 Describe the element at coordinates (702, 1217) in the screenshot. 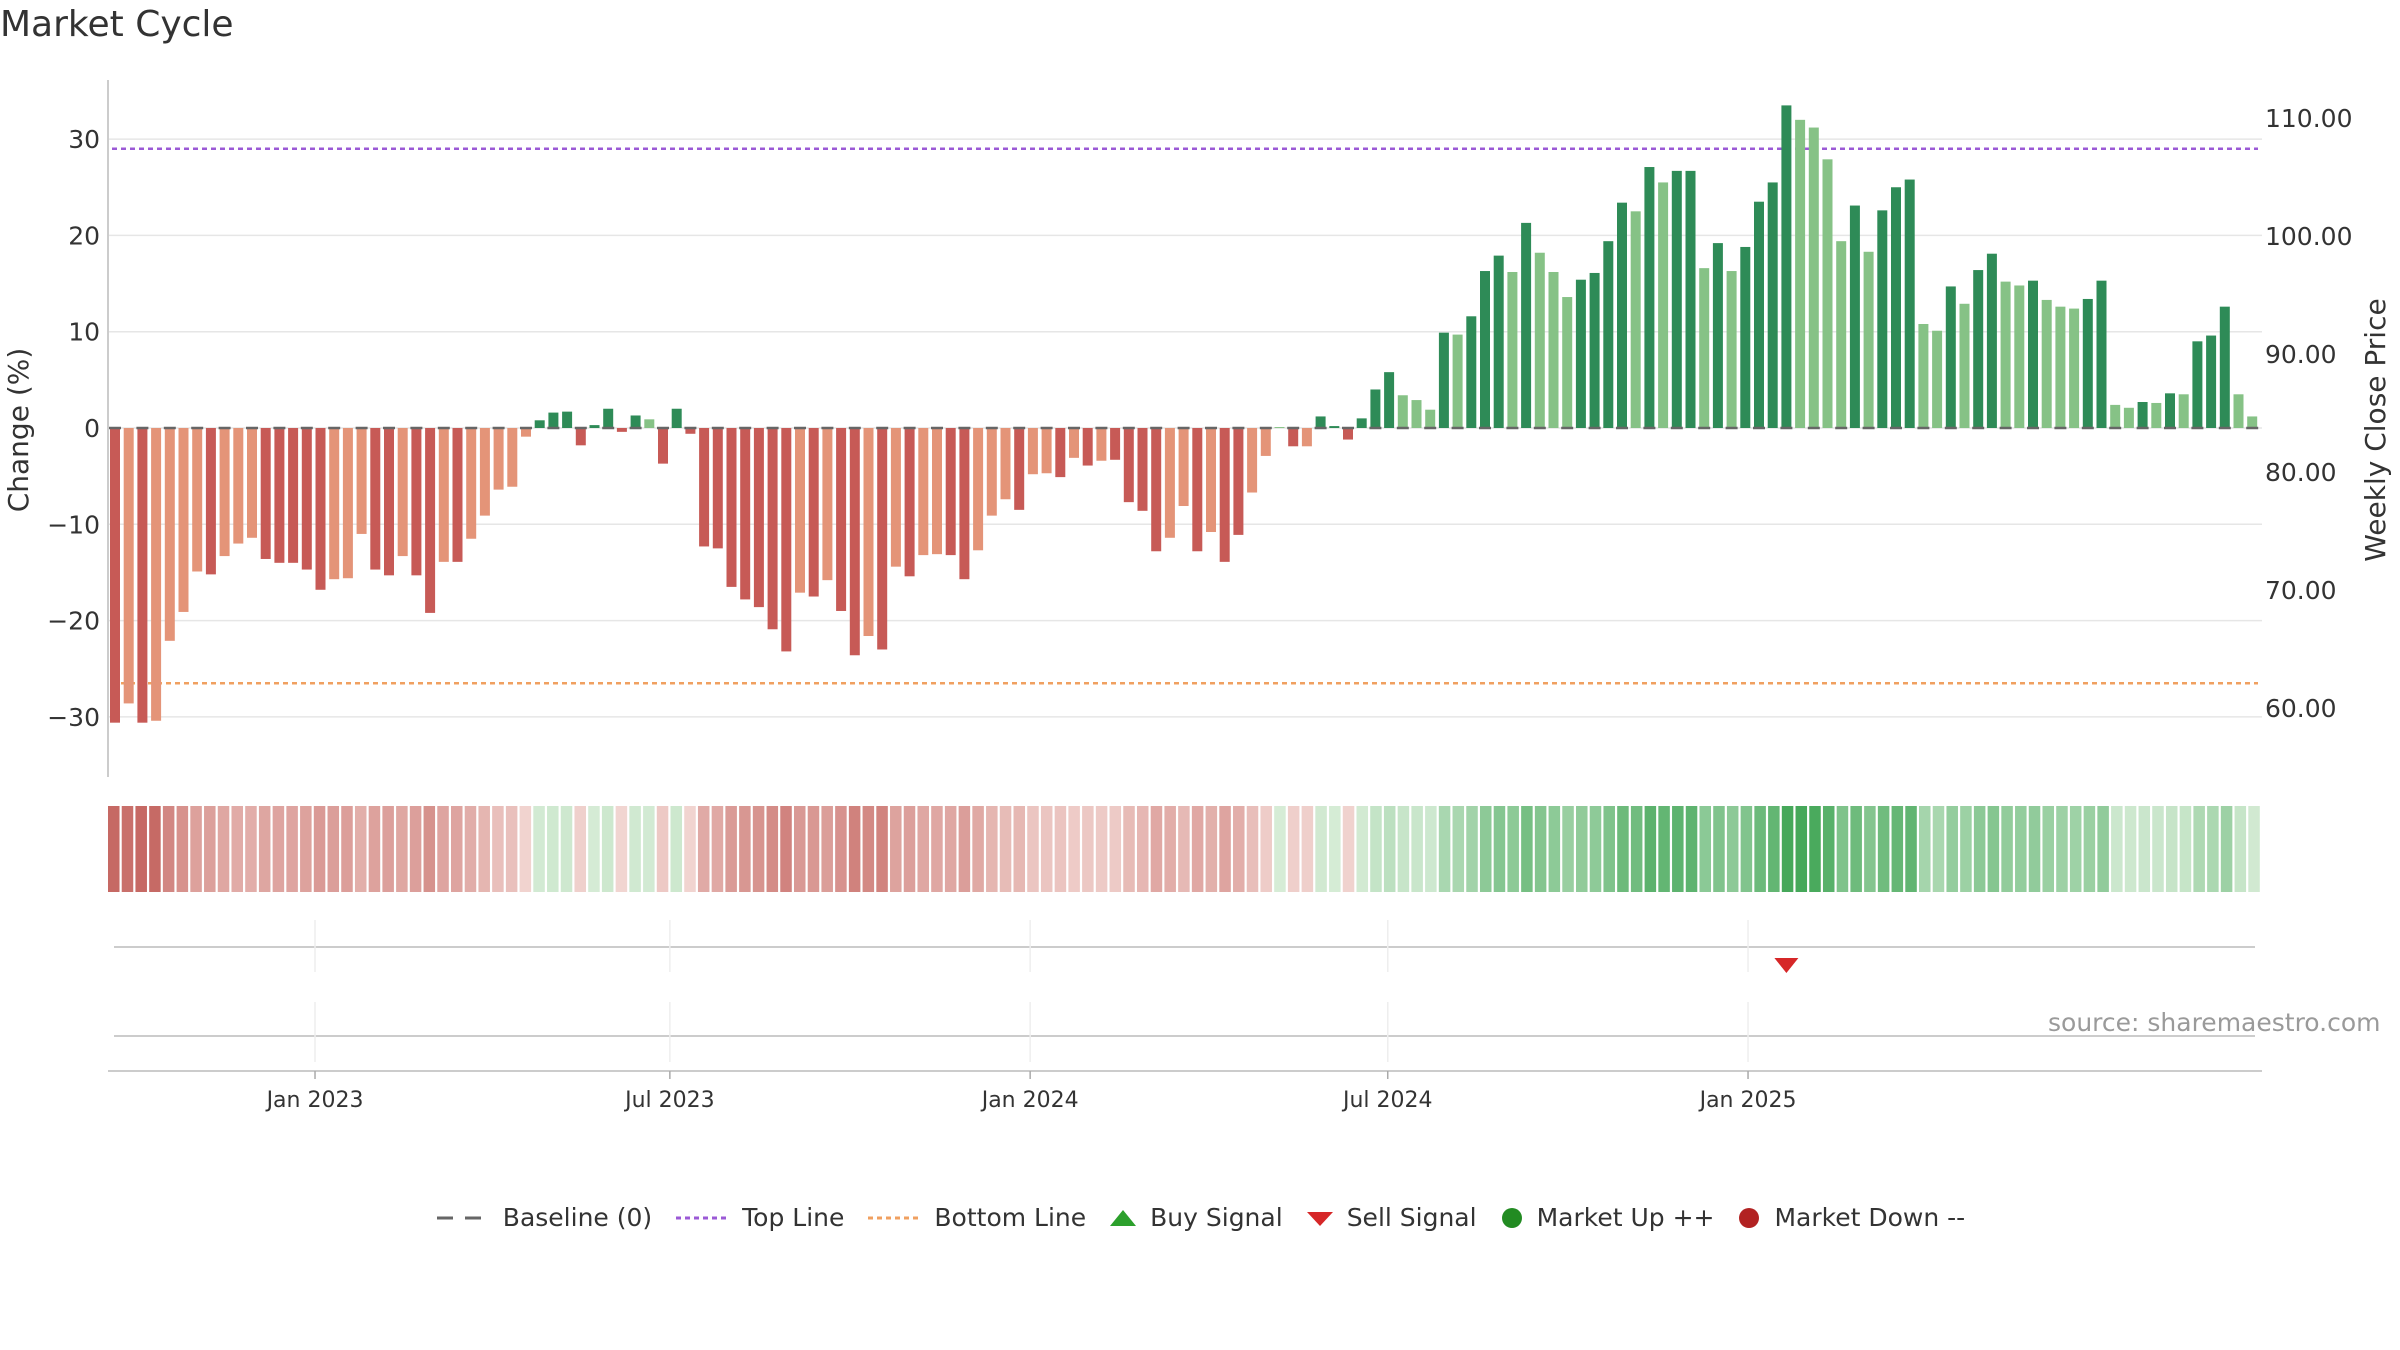

I see `dotted-line-purple-icon` at that location.